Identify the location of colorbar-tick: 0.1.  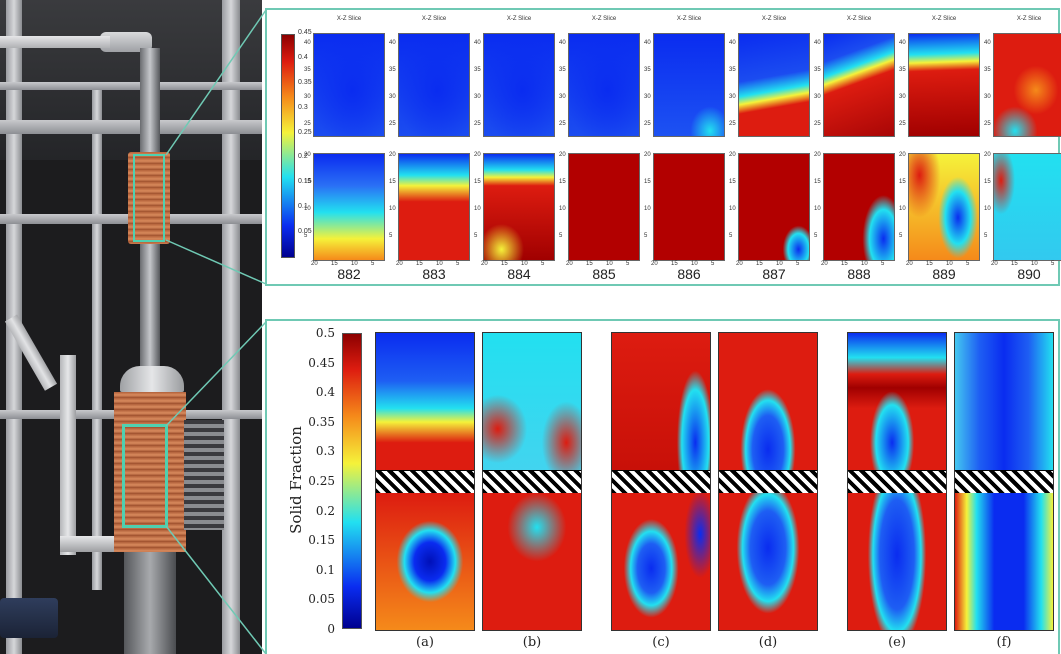
(303, 207).